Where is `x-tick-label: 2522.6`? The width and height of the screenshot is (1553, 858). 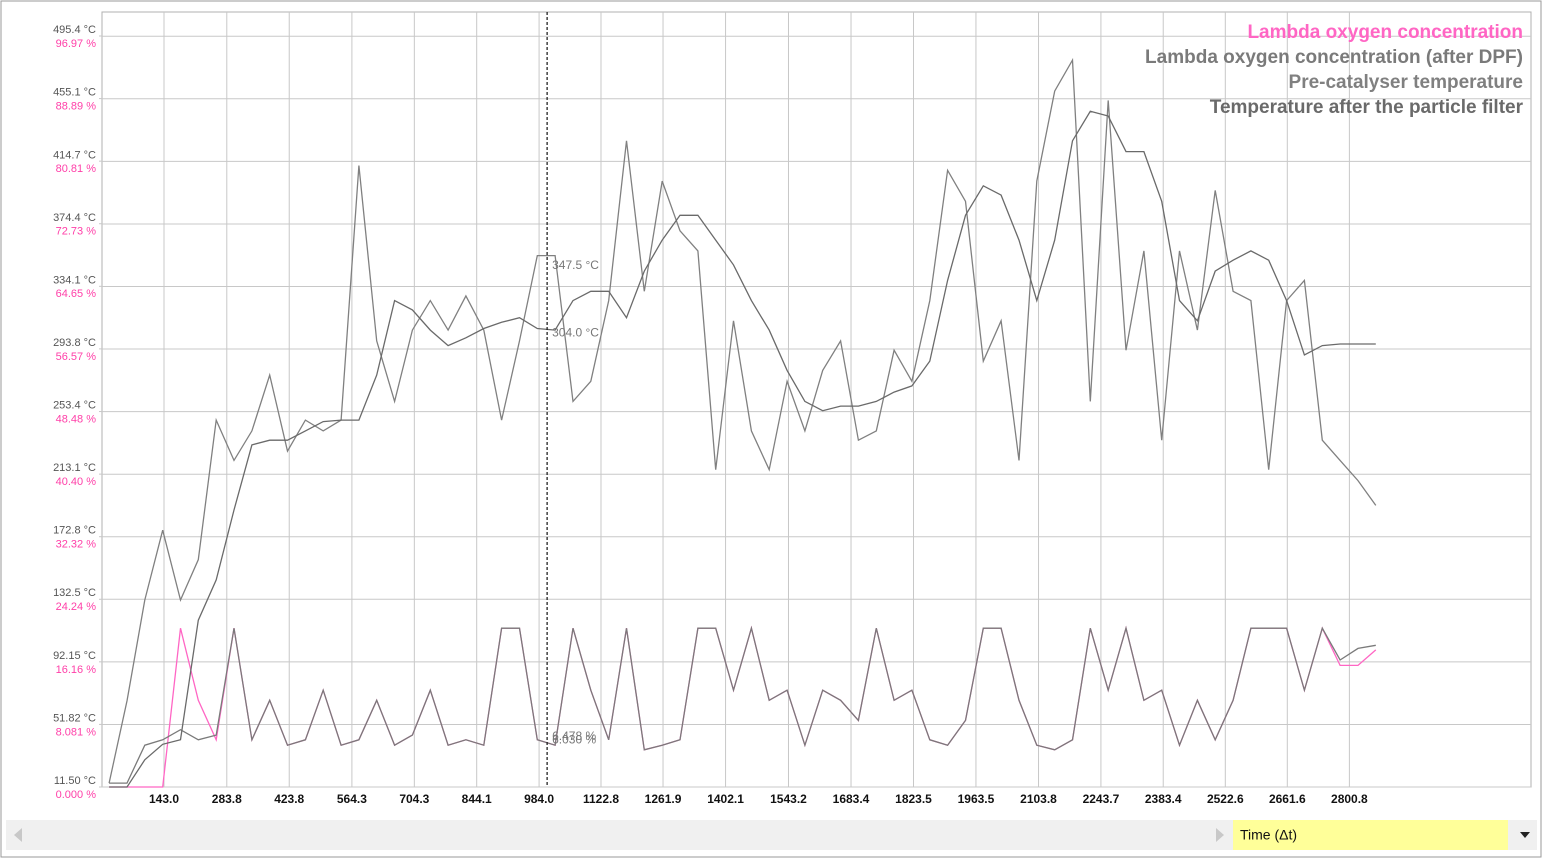 x-tick-label: 2522.6 is located at coordinates (1225, 799).